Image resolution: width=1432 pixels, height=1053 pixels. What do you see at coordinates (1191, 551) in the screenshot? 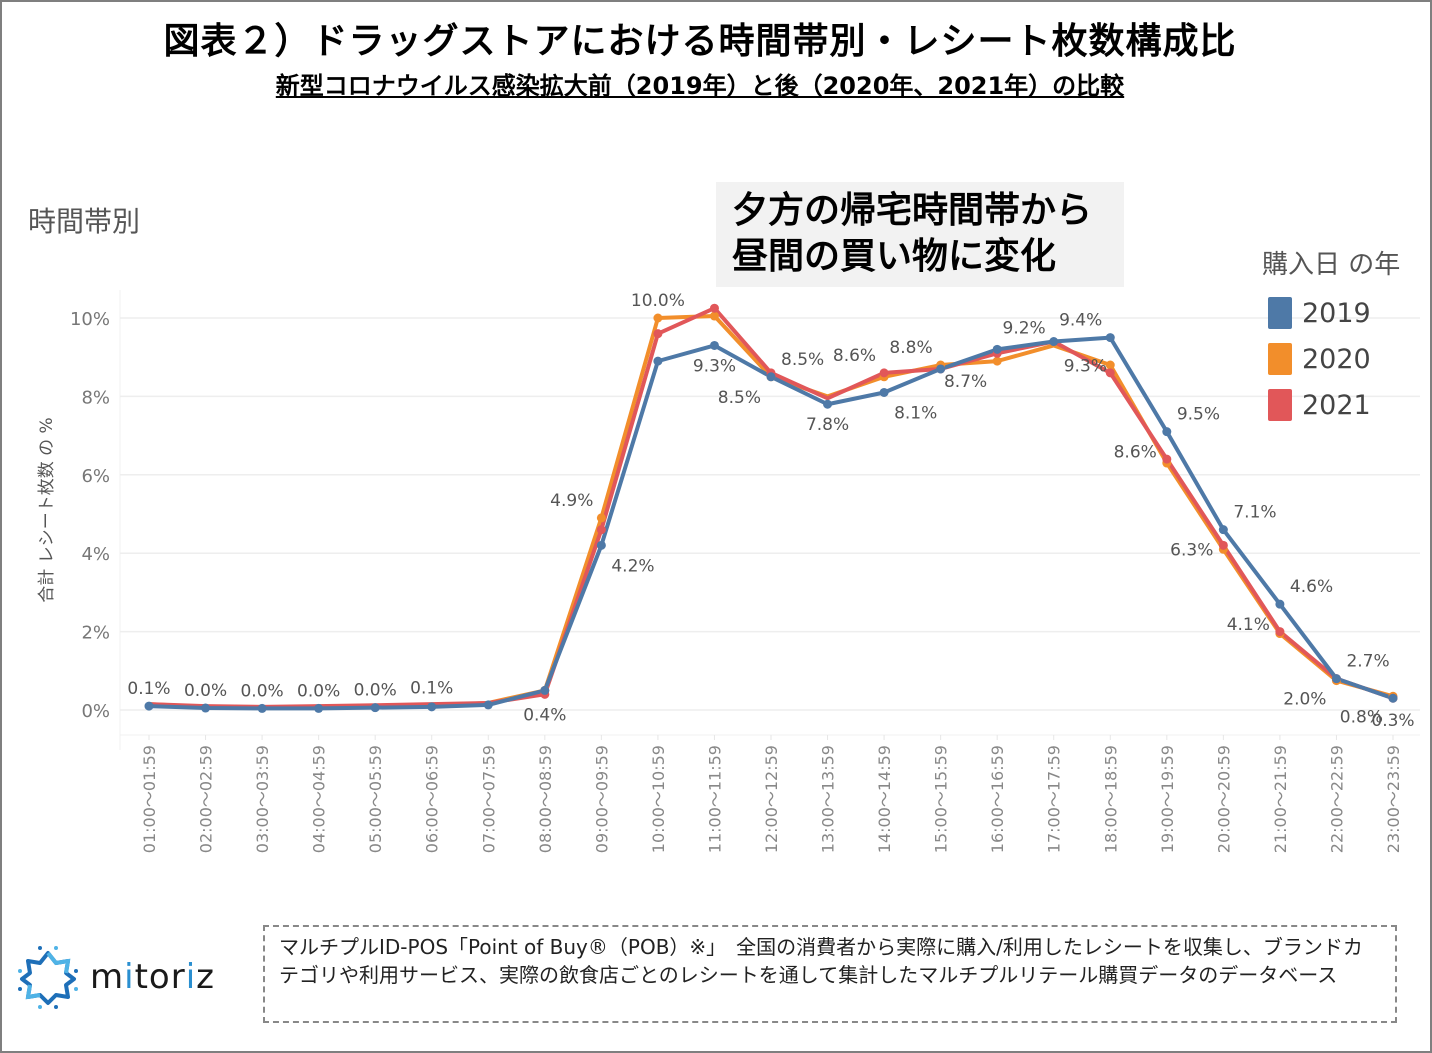
I see `data-label: 6.3%` at bounding box center [1191, 551].